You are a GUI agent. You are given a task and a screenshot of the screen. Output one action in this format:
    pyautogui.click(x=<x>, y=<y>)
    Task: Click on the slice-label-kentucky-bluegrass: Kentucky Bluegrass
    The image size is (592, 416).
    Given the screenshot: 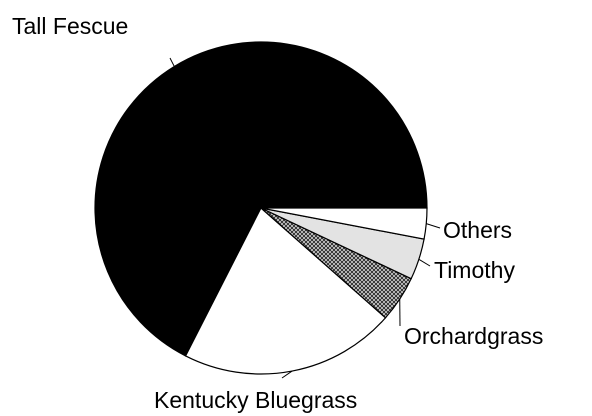 What is the action you would take?
    pyautogui.click(x=255, y=400)
    